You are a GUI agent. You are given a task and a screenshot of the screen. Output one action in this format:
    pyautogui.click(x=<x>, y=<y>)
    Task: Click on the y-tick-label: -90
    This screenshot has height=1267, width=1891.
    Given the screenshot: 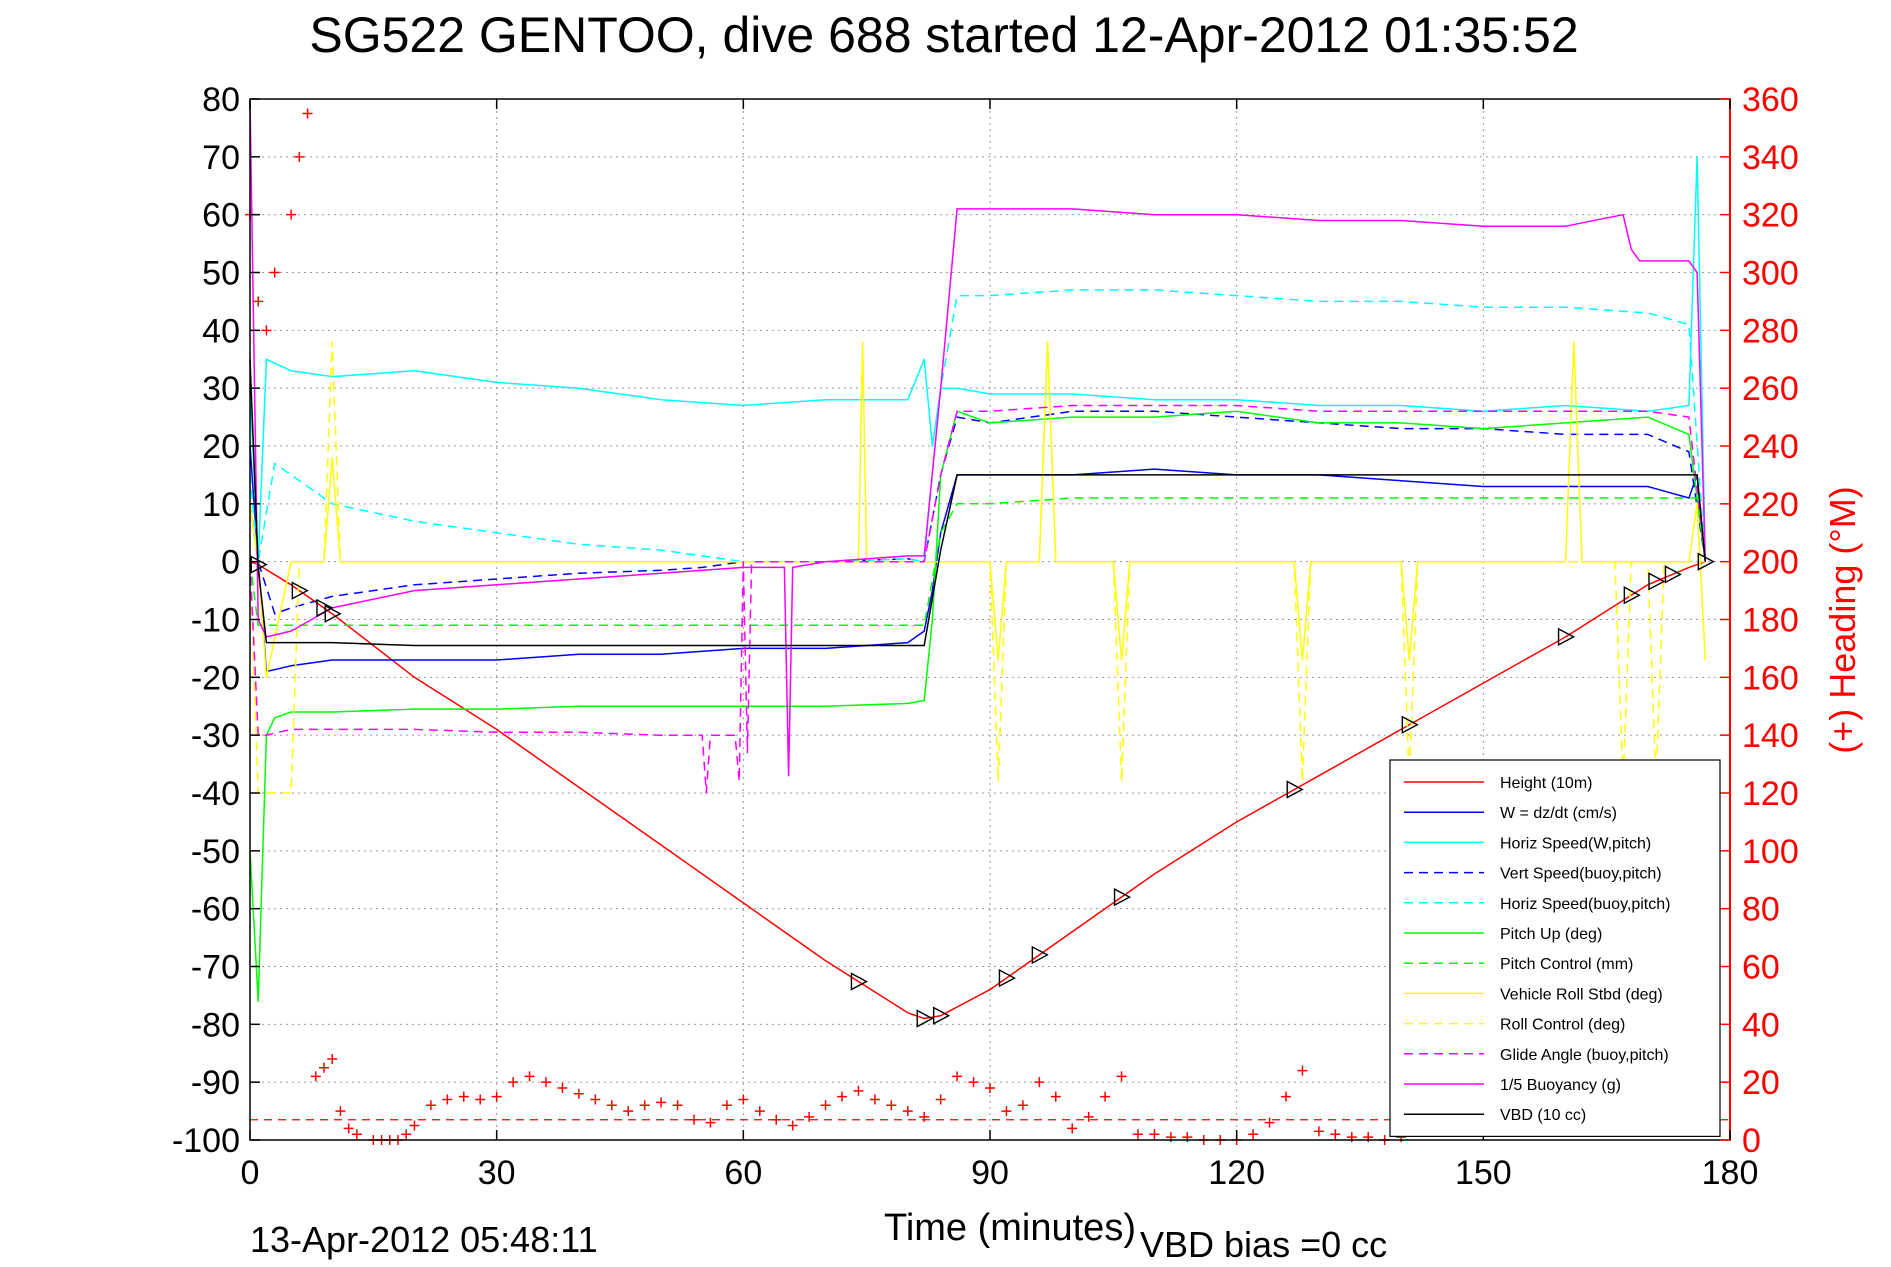 What is the action you would take?
    pyautogui.click(x=215, y=1083)
    